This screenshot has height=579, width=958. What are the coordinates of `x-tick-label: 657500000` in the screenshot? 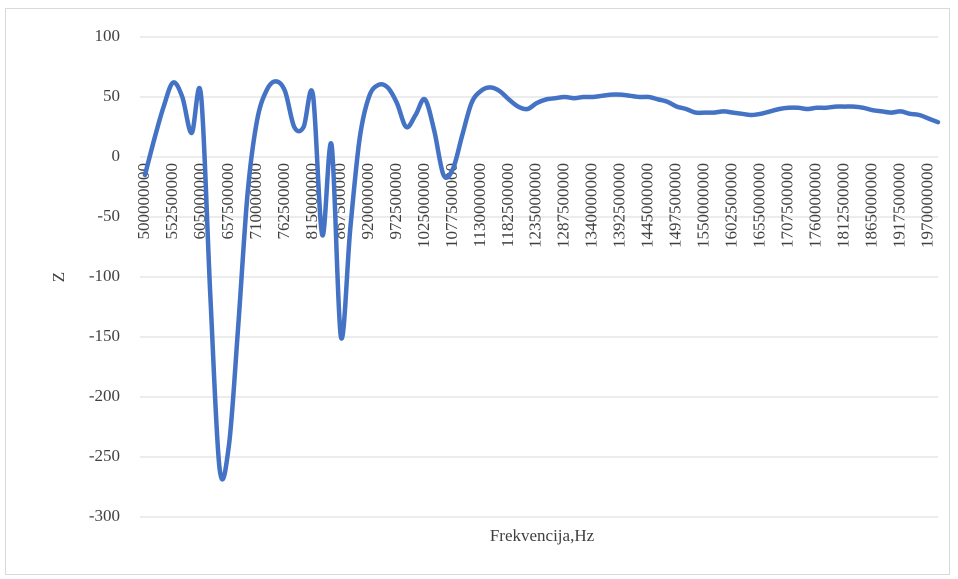 It's located at (227, 201).